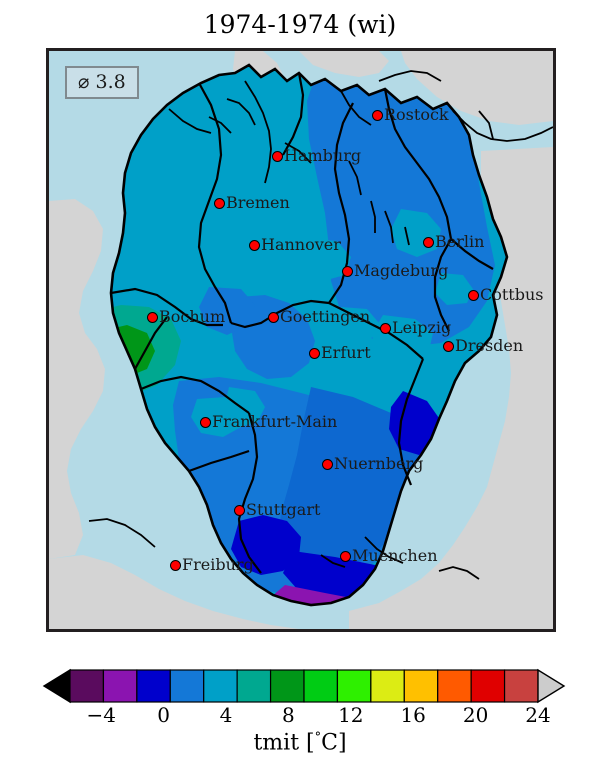 The image size is (600, 780). I want to click on colorbar-axis-label: tmit [°C], so click(300, 742).